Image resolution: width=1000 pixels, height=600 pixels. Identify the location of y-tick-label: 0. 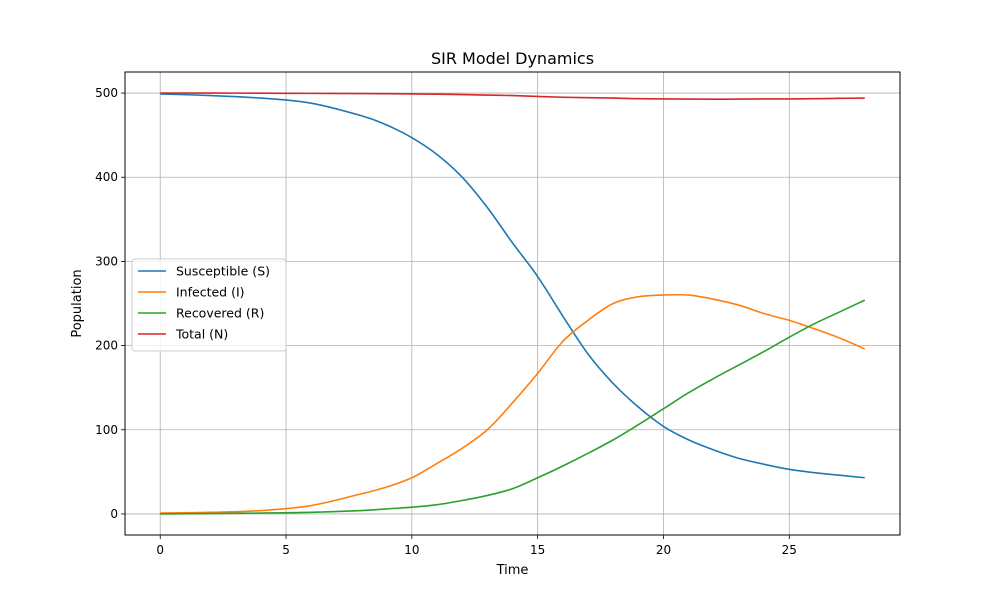
(114, 514).